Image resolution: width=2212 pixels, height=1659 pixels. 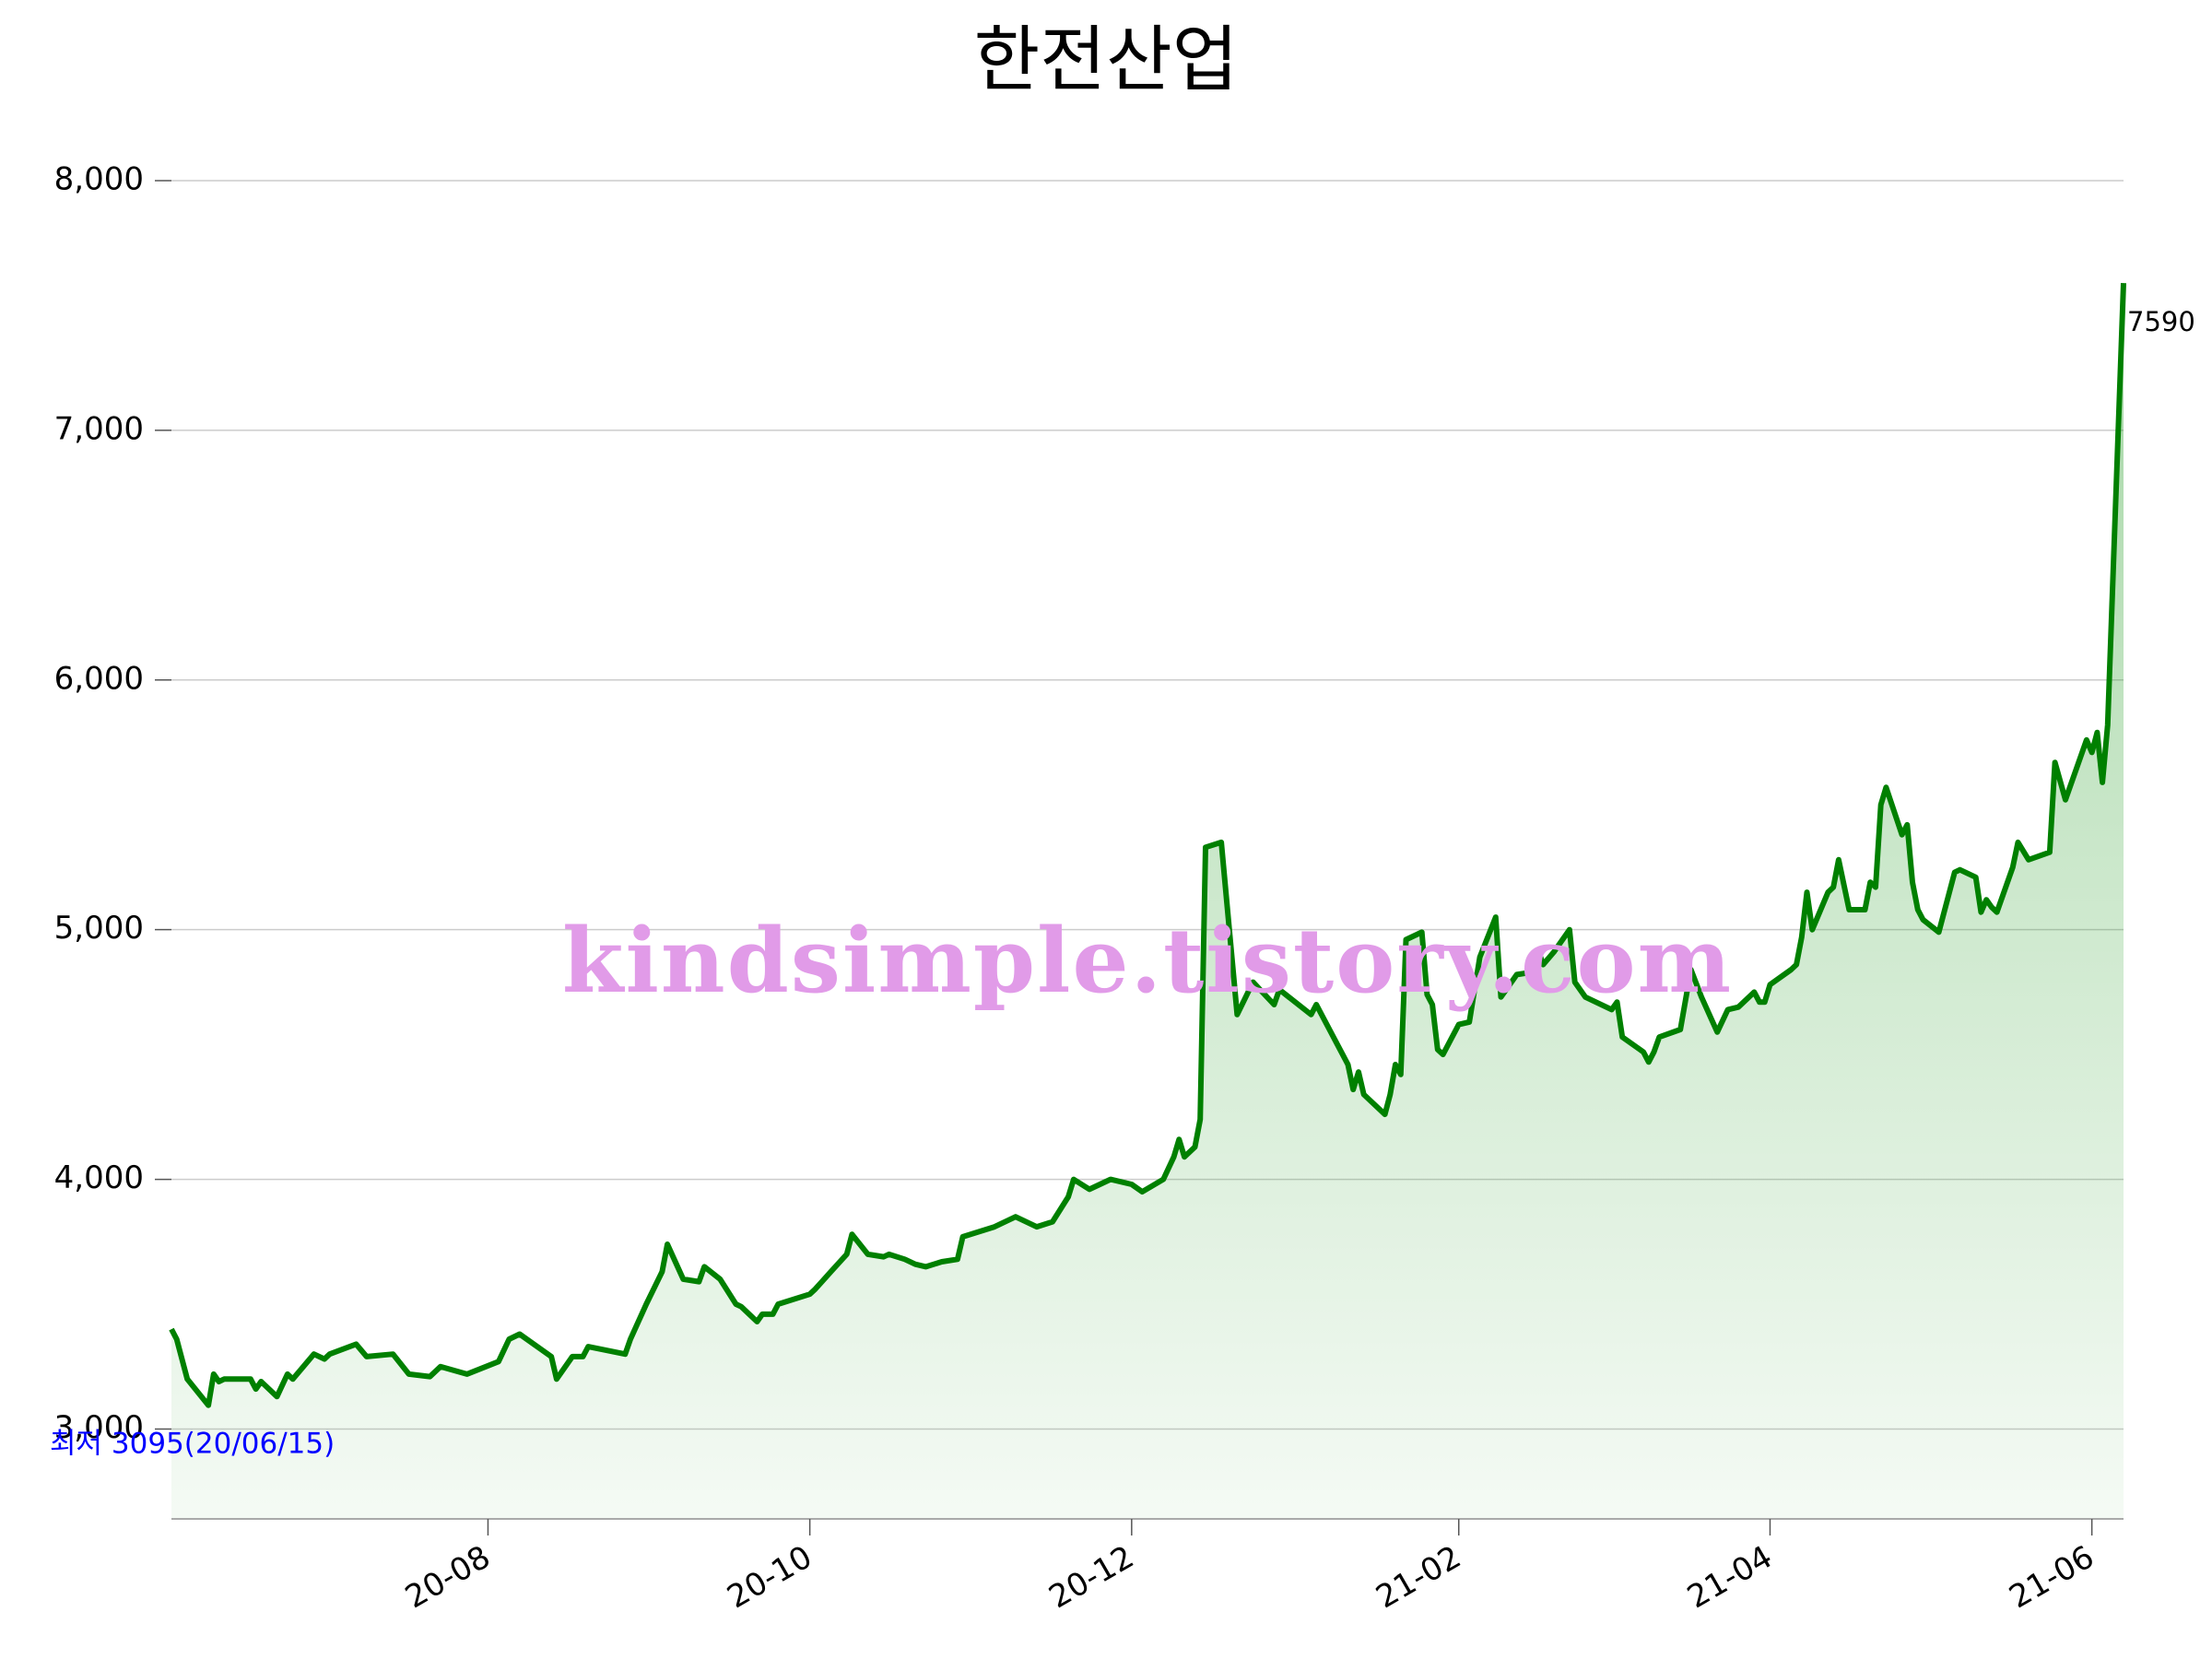 I want to click on annotation: 최저 3095(20/06/15), so click(x=192, y=1444).